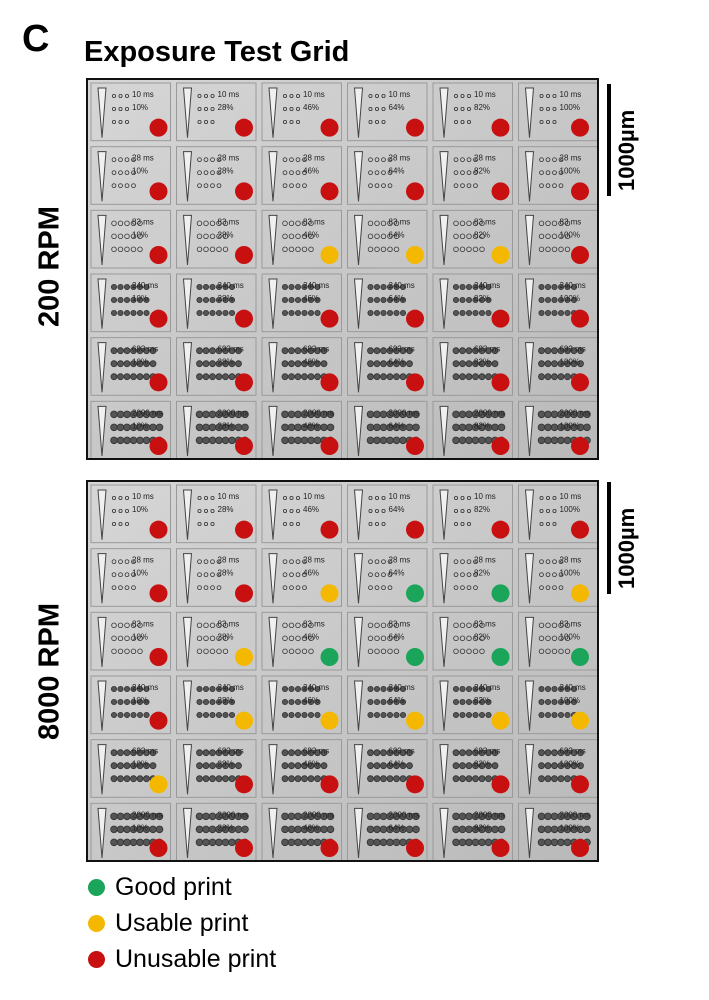  What do you see at coordinates (36, 39) in the screenshot?
I see `panel-letter: C` at bounding box center [36, 39].